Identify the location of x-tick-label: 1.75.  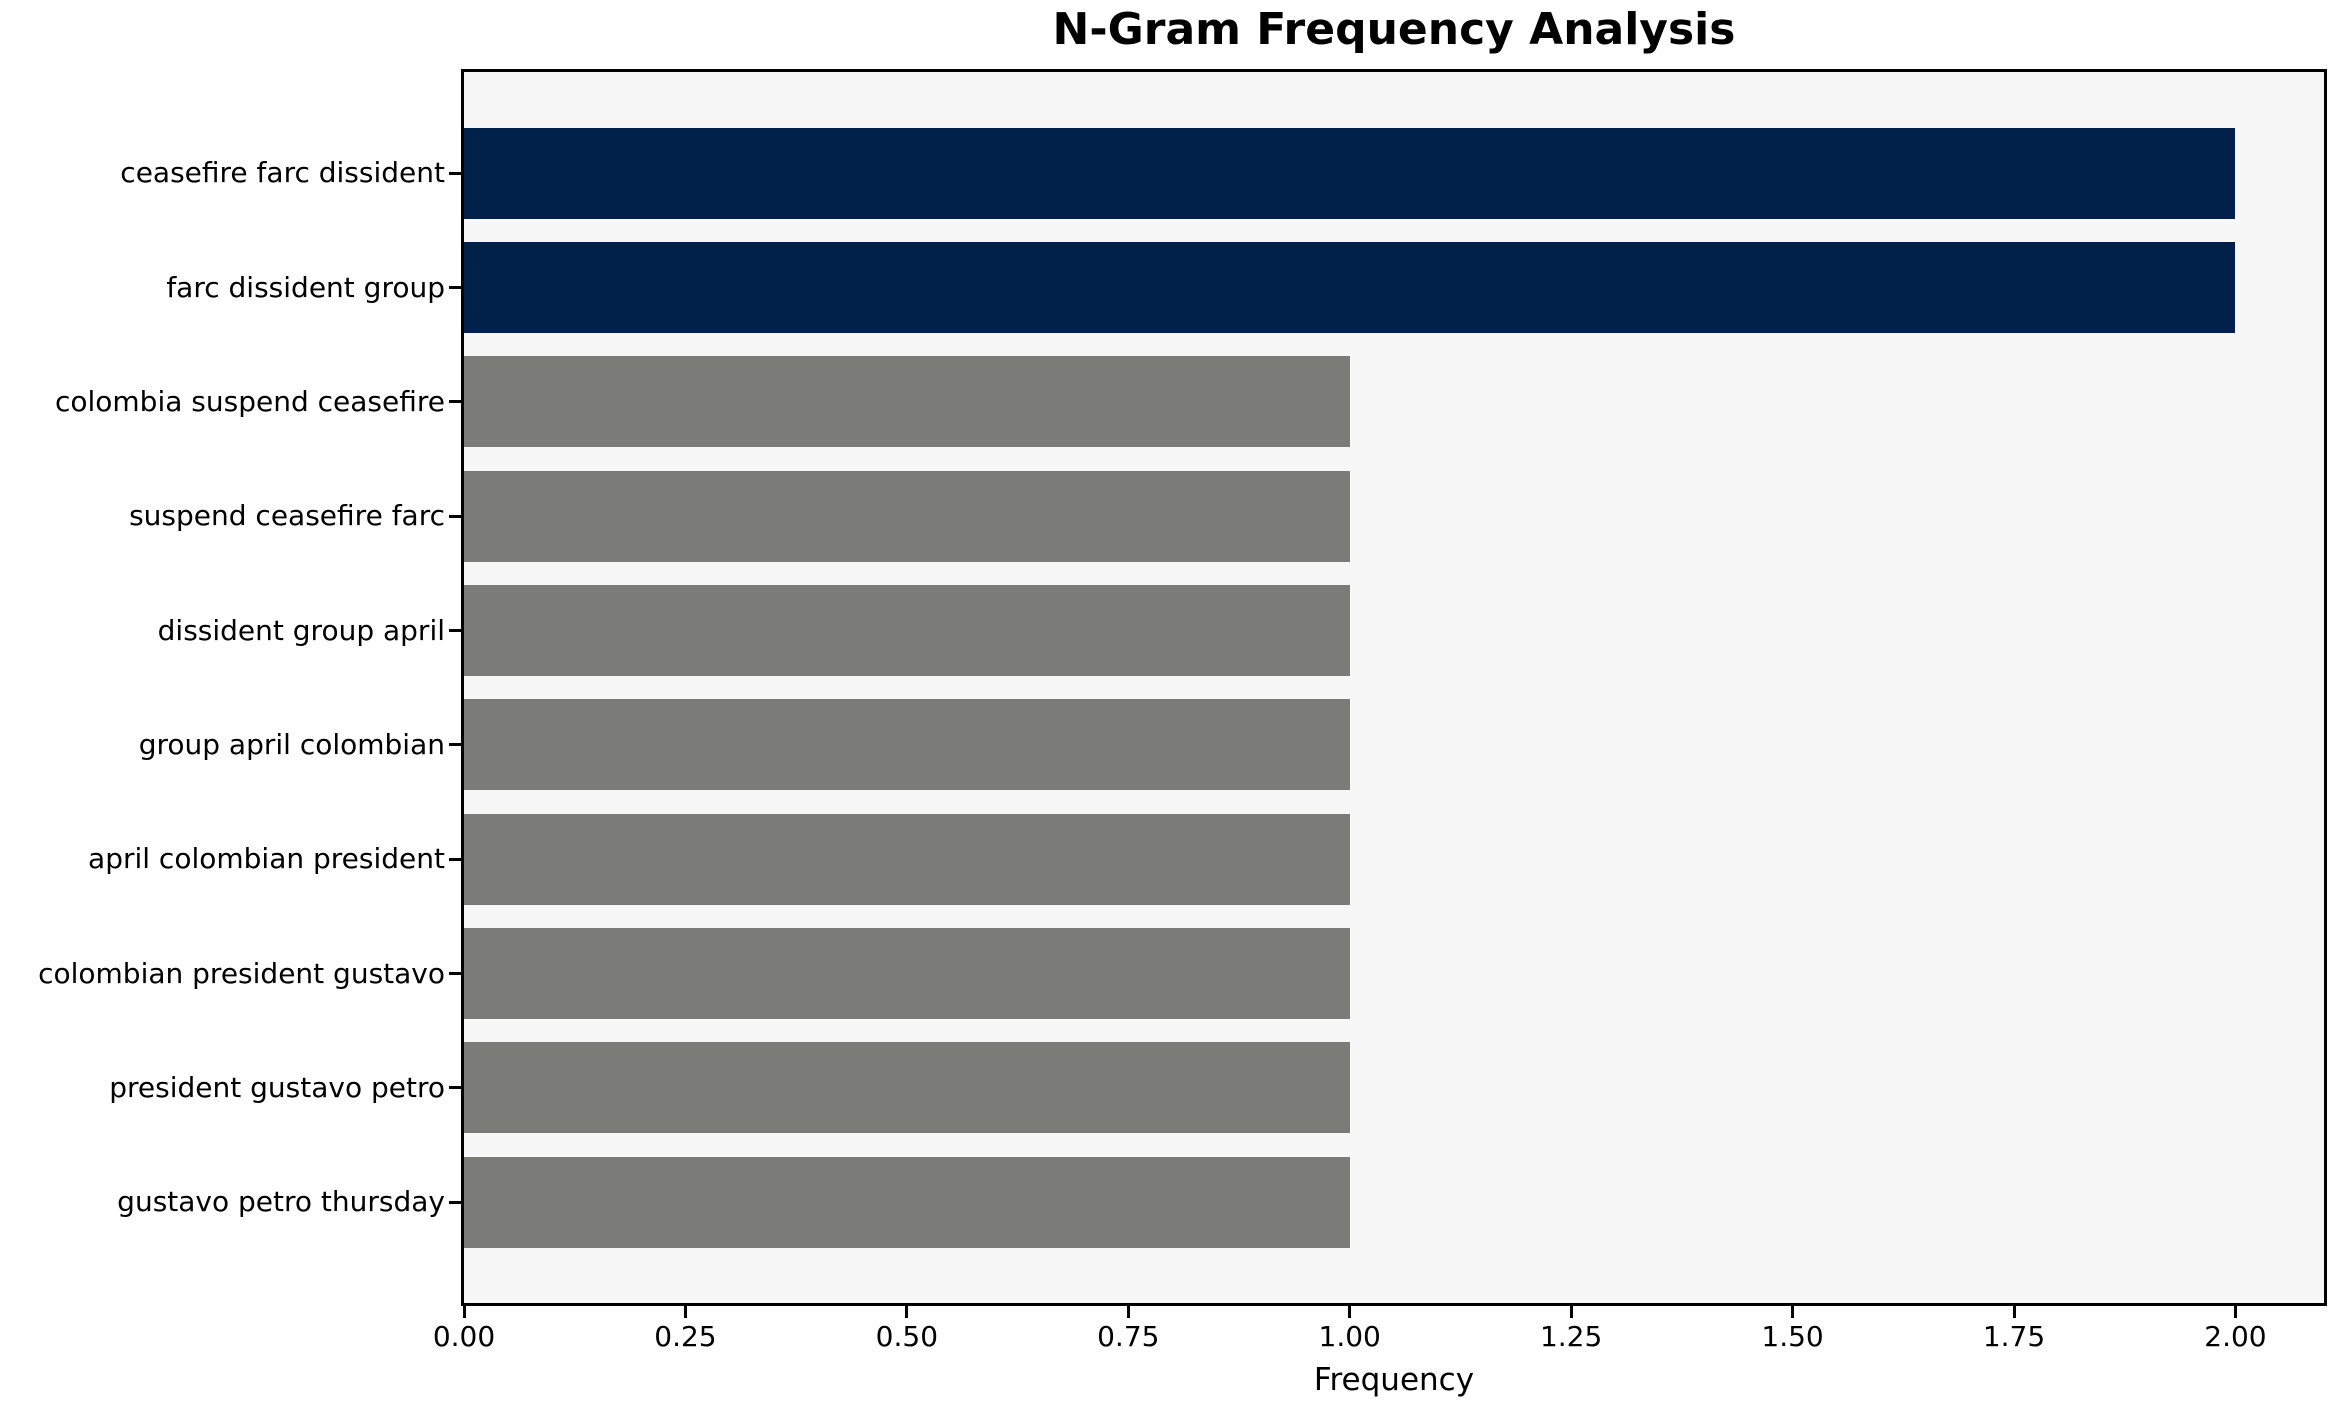
(2014, 1336).